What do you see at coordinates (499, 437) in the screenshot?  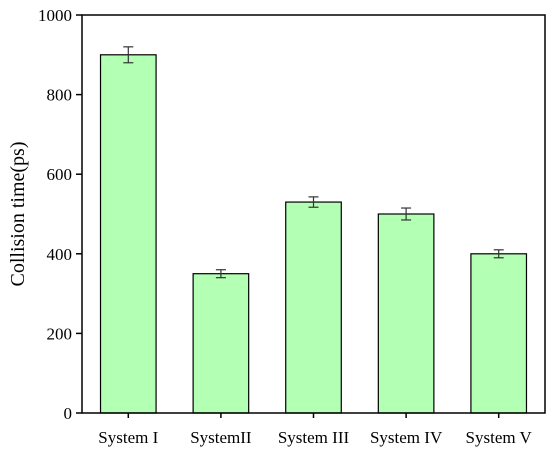 I see `x-tick-label: System V` at bounding box center [499, 437].